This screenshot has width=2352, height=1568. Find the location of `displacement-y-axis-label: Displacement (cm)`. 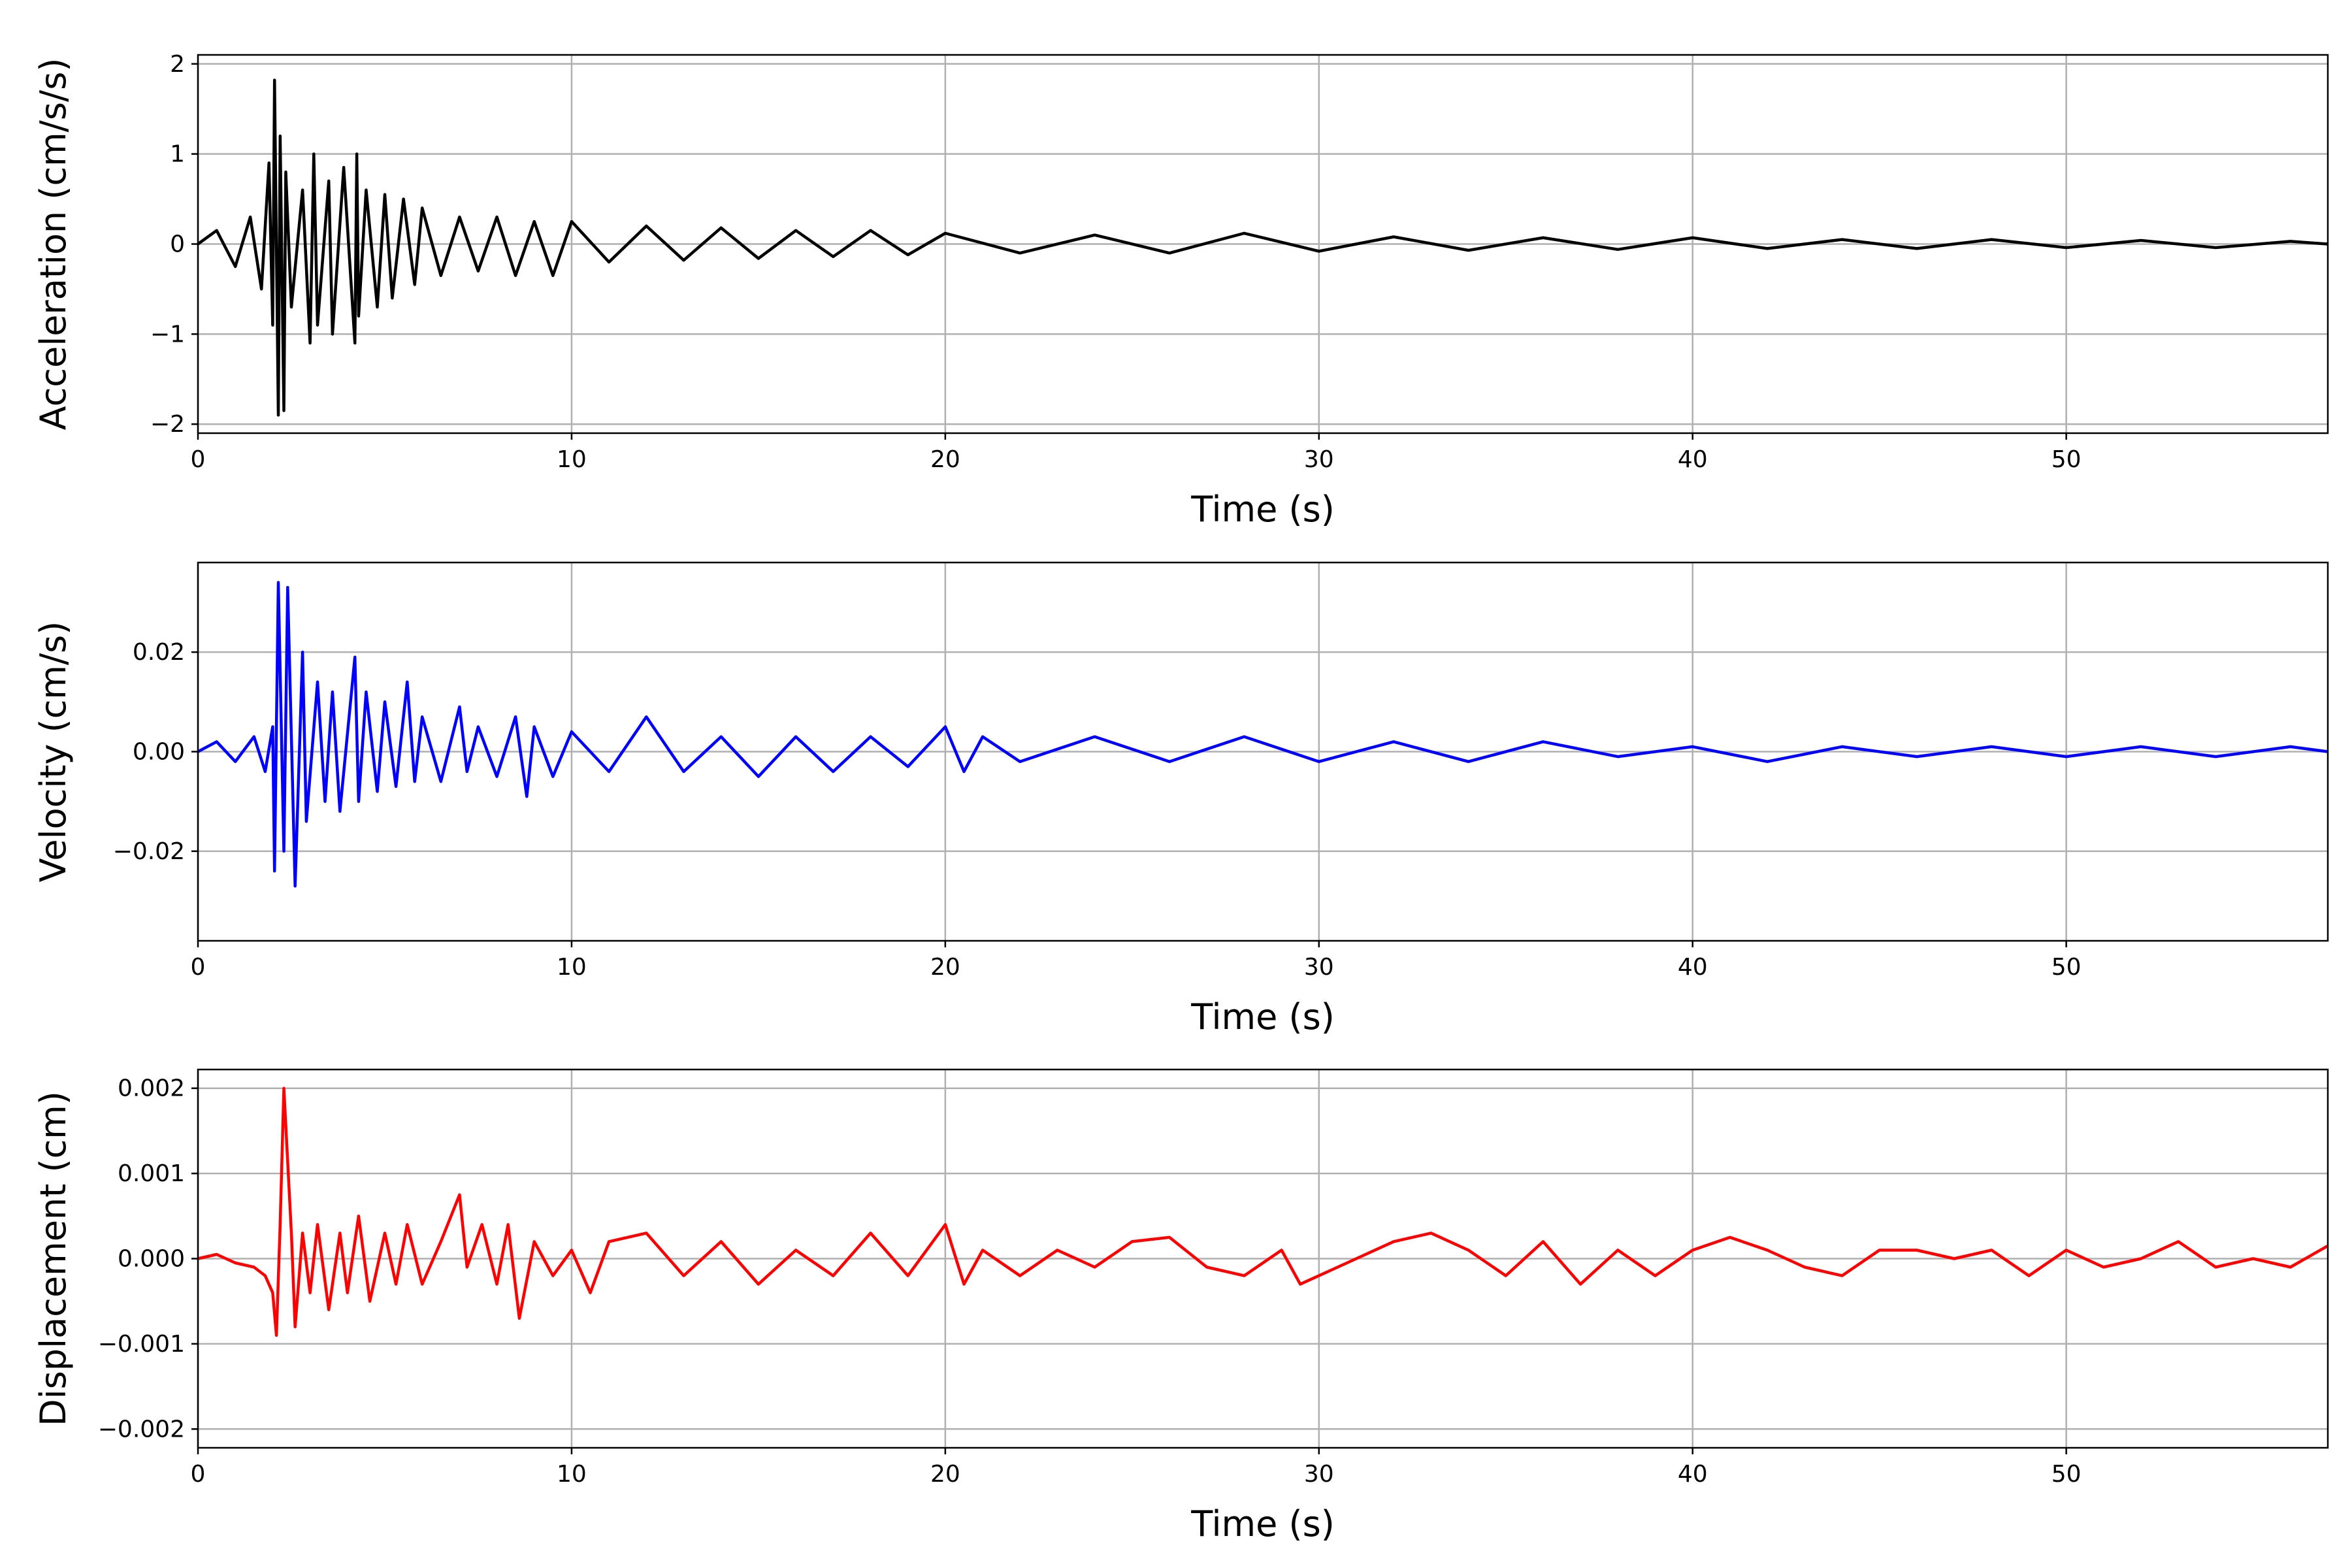

displacement-y-axis-label: Displacement (cm) is located at coordinates (53, 1258).